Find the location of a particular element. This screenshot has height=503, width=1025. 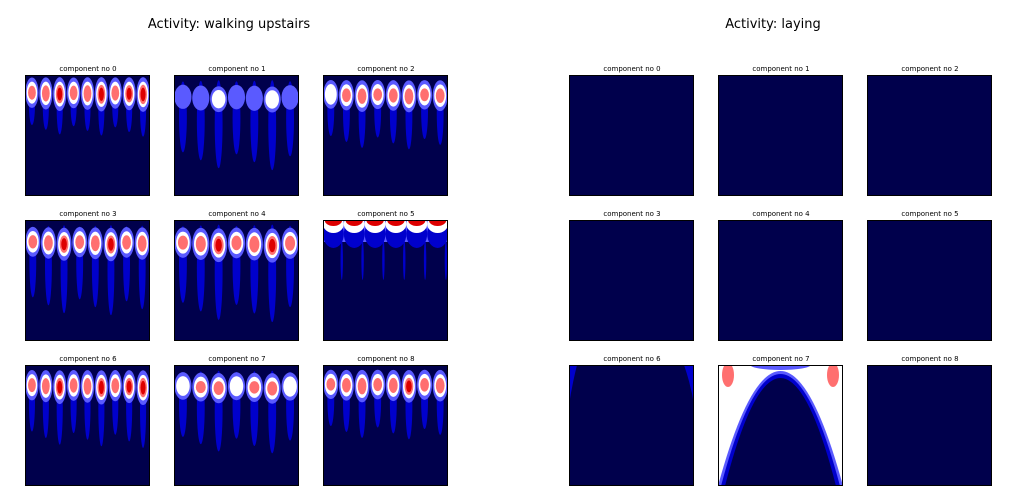

heatmap-panel: component no 6 is located at coordinates (88, 420).